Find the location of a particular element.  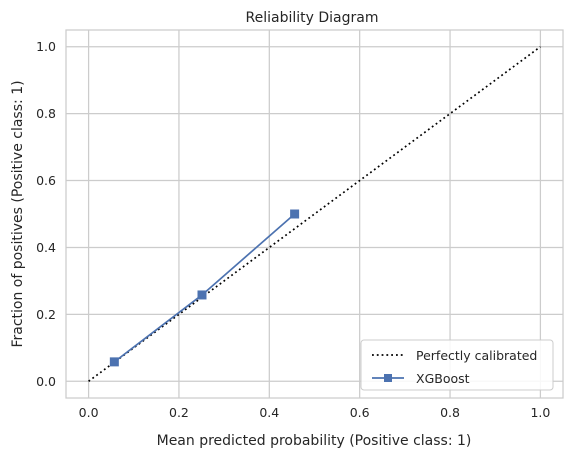

x-tick-label: 0.8 is located at coordinates (450, 412).